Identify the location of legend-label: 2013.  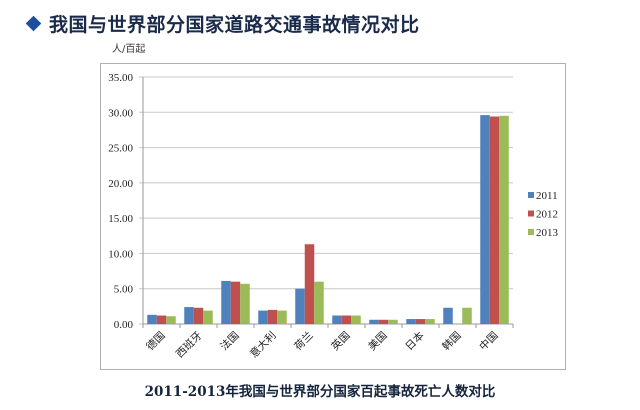
(547, 233).